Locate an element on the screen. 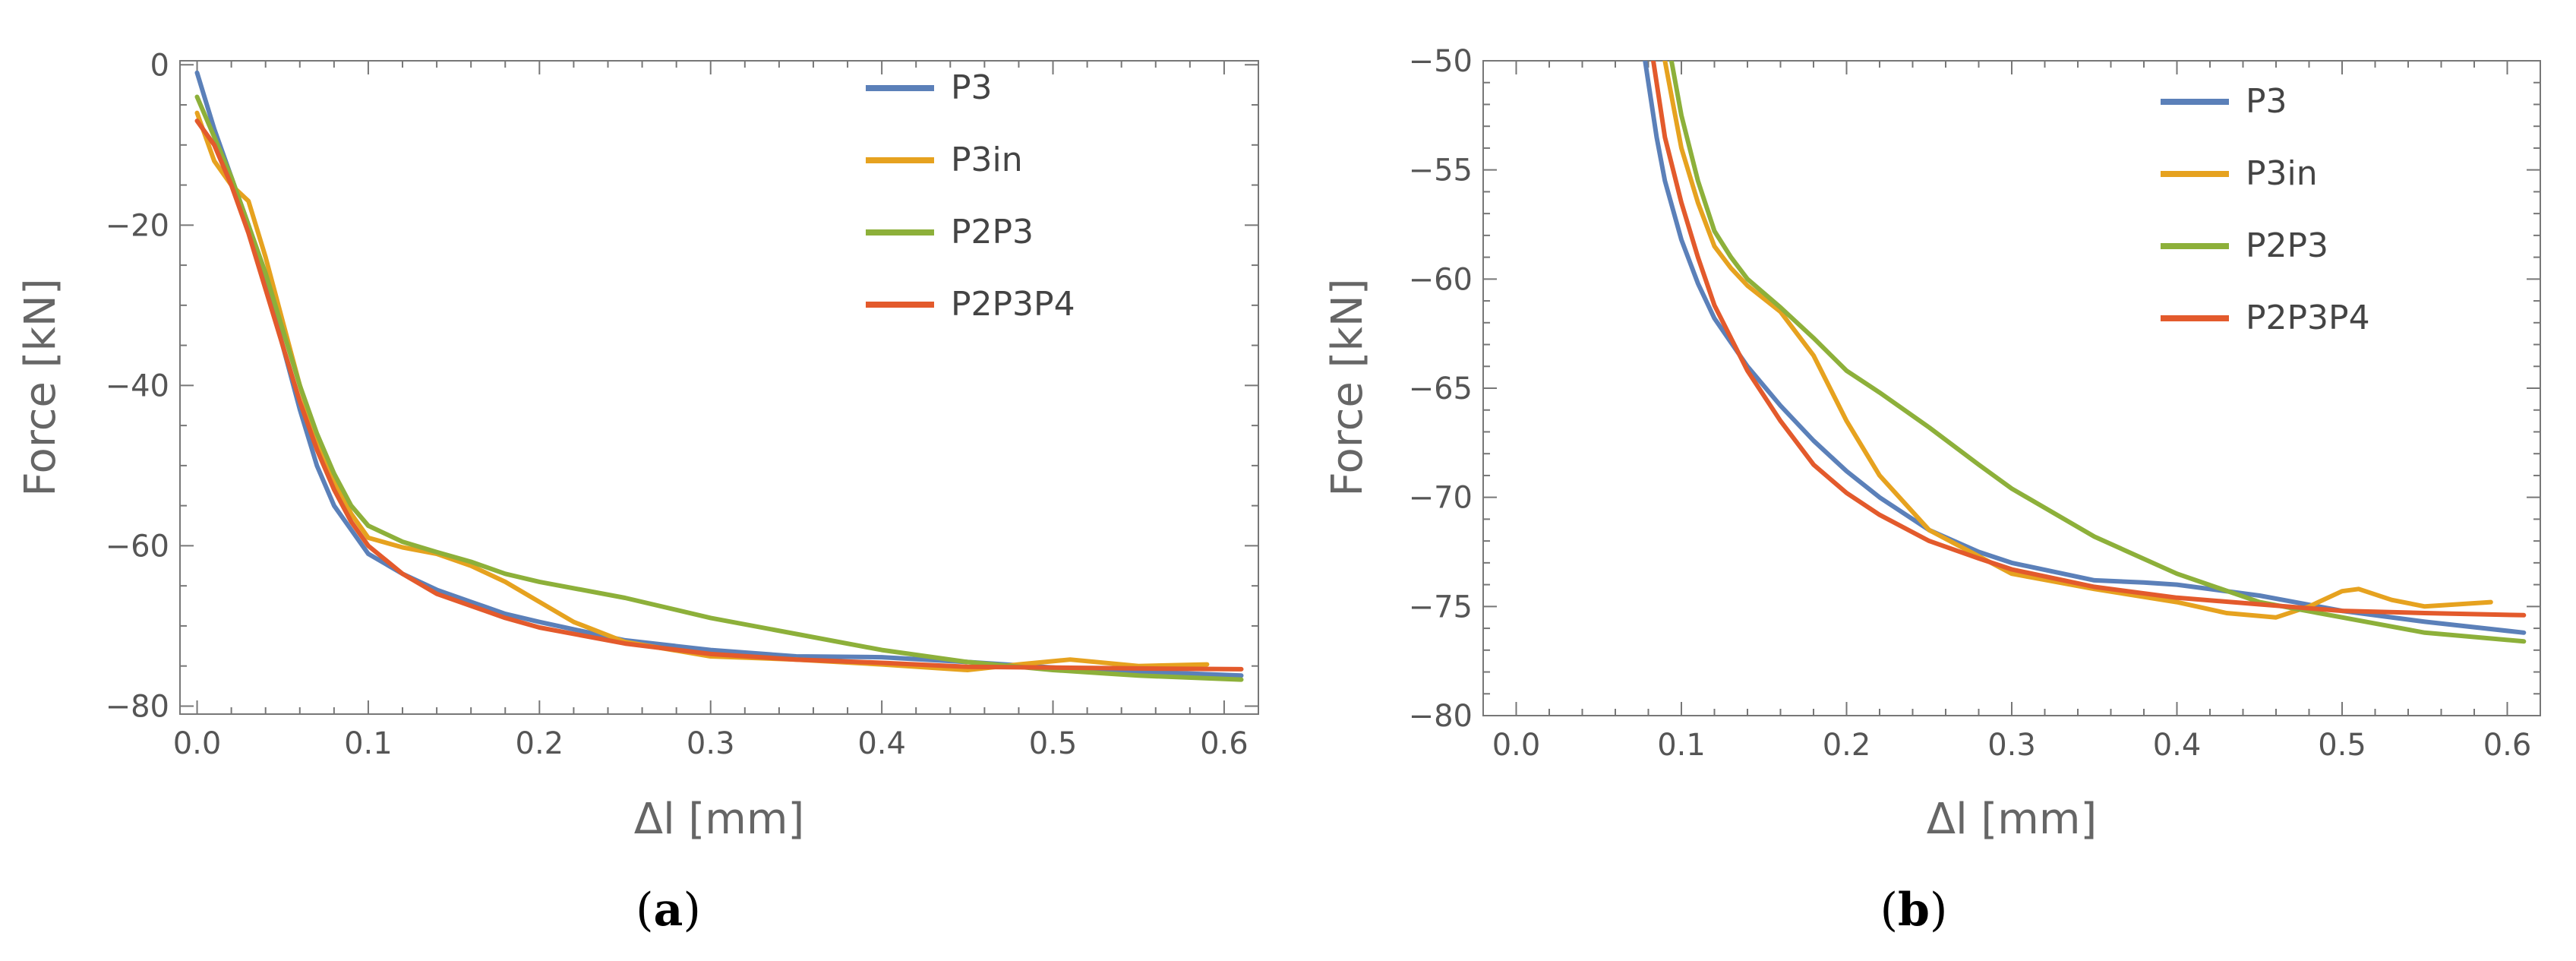  y-tick-label: −70 is located at coordinates (1441, 499).